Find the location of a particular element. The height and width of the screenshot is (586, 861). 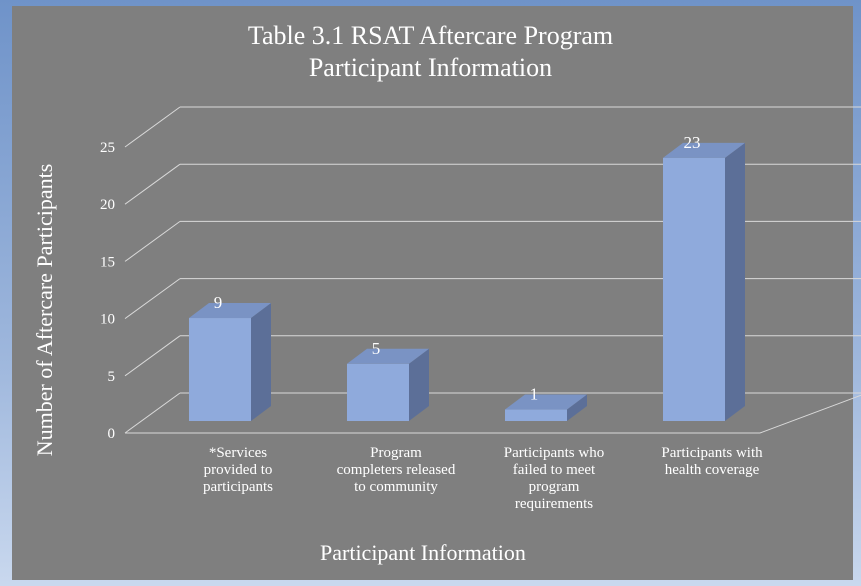

y-tick-label: 0 is located at coordinates (112, 434).